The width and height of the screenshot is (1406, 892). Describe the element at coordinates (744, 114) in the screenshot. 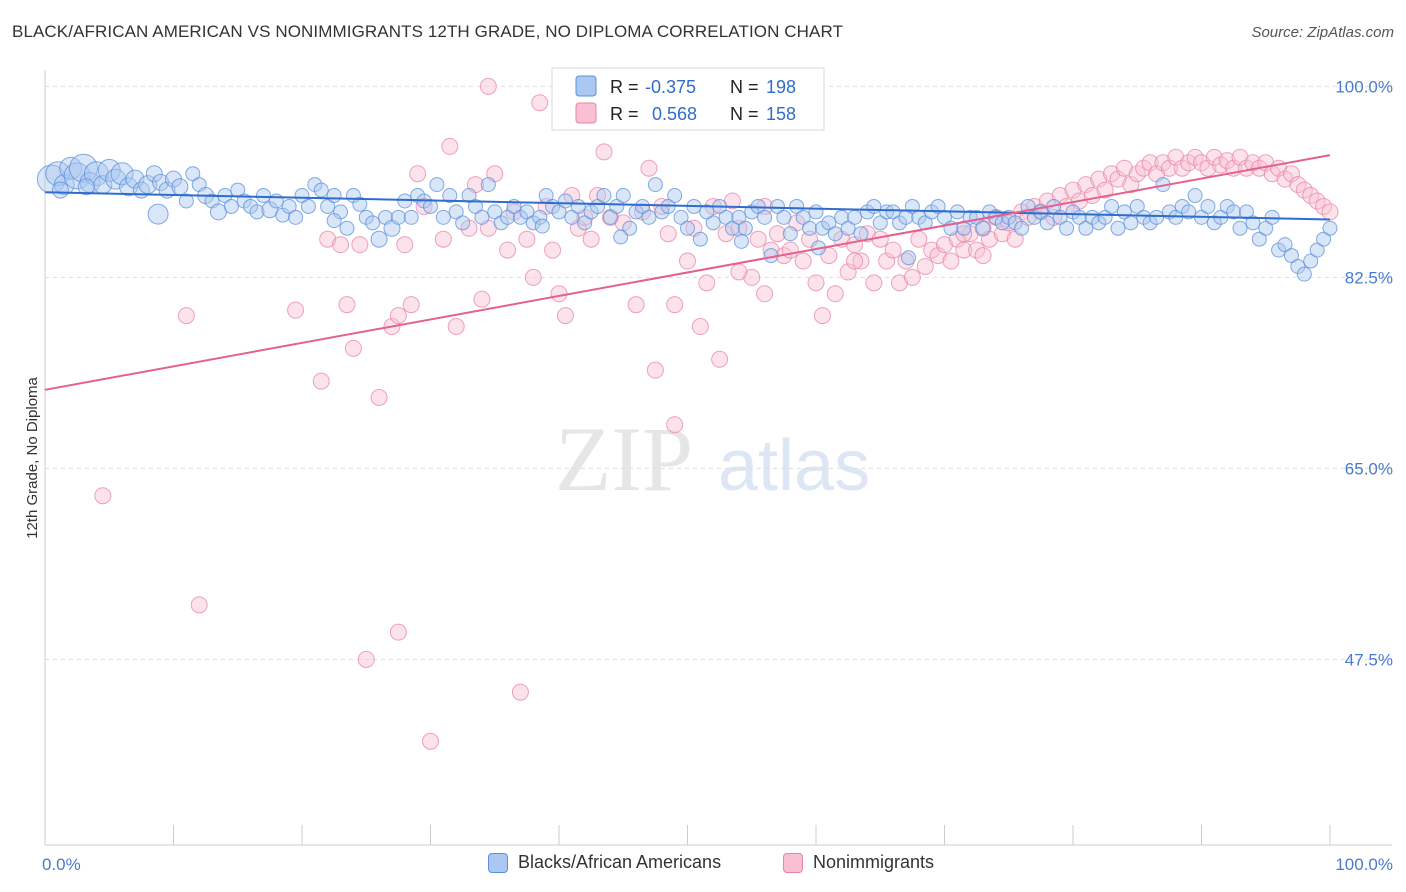

I see `stats-n-label-2: N =` at that location.